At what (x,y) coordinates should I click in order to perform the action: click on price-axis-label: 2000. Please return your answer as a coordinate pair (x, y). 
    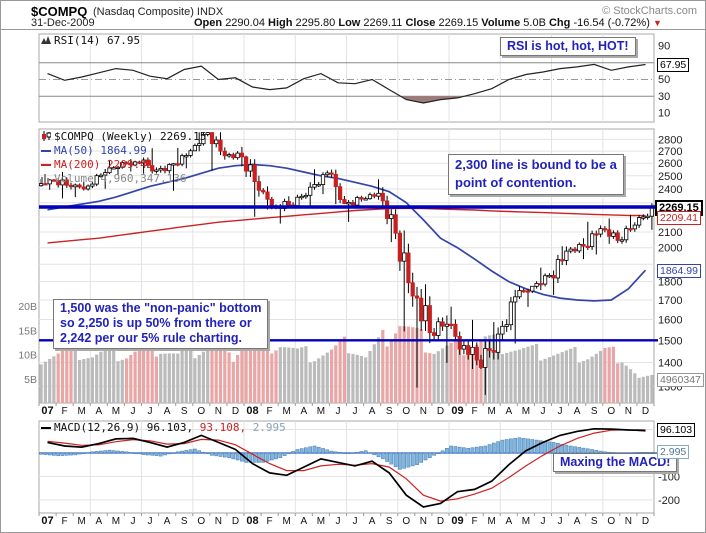
    Looking at the image, I should click on (670, 249).